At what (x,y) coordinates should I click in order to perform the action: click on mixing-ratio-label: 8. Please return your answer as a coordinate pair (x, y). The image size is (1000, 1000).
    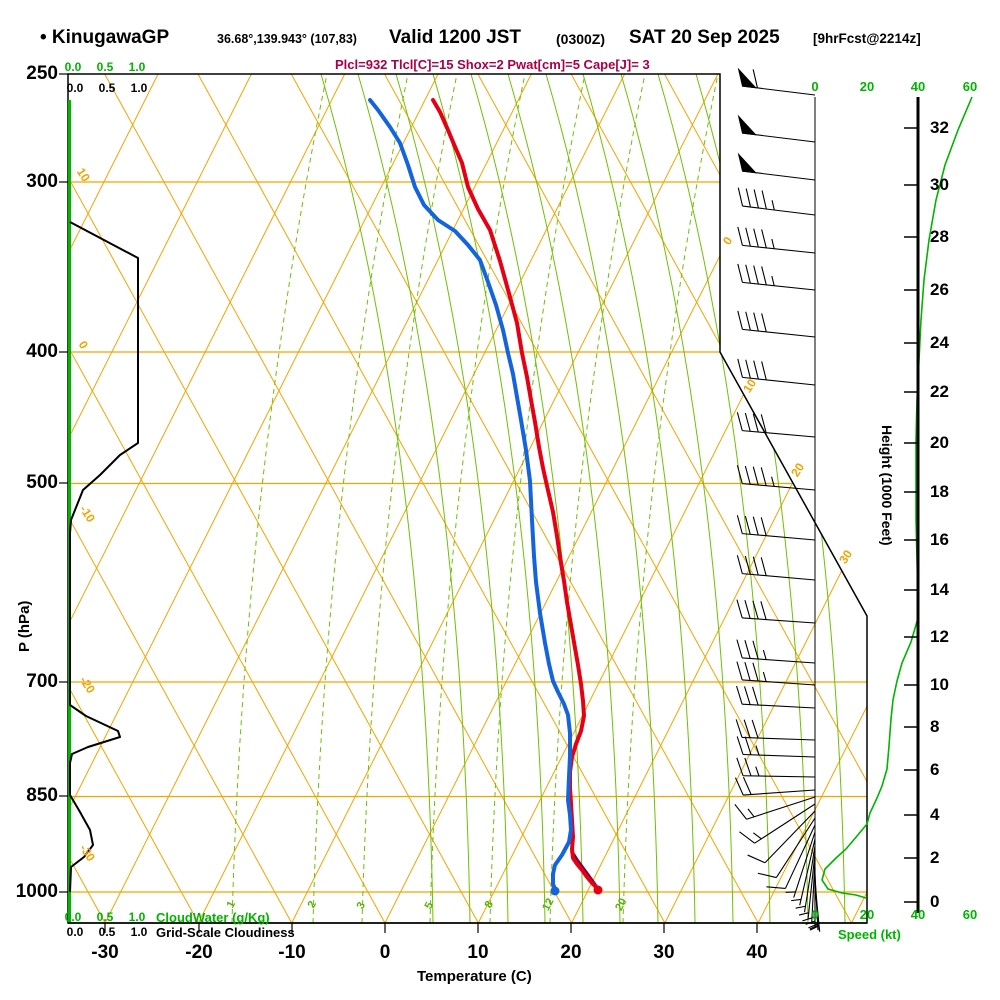
    Looking at the image, I should click on (489, 904).